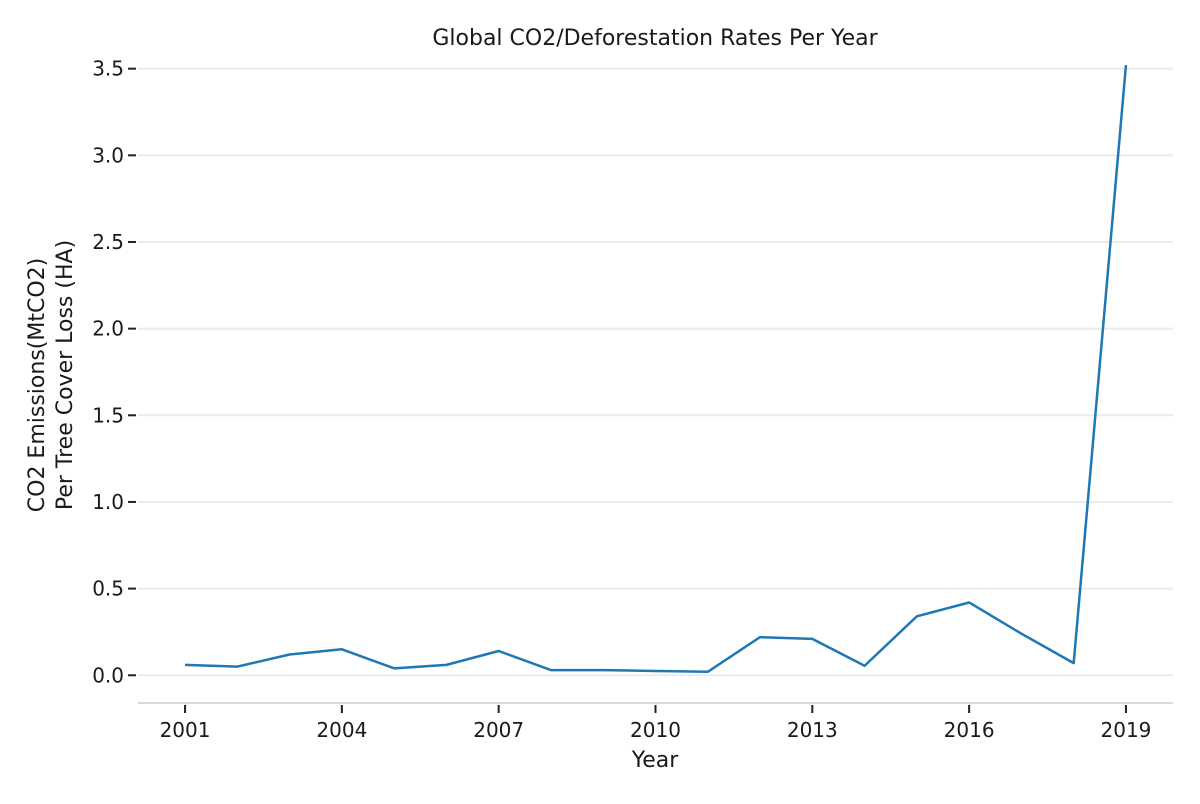  What do you see at coordinates (498, 730) in the screenshot?
I see `x-tick-label: 2007` at bounding box center [498, 730].